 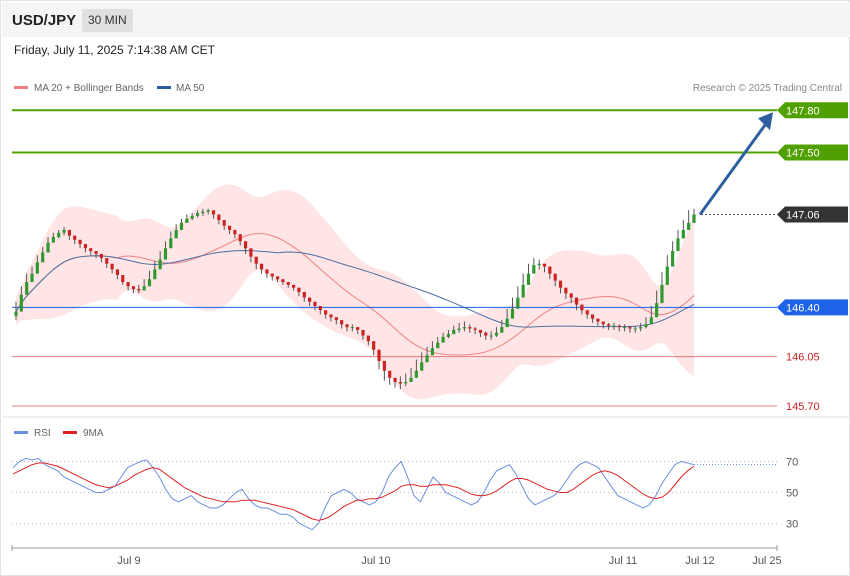 What do you see at coordinates (803, 215) in the screenshot?
I see `current-price-label: 147.06` at bounding box center [803, 215].